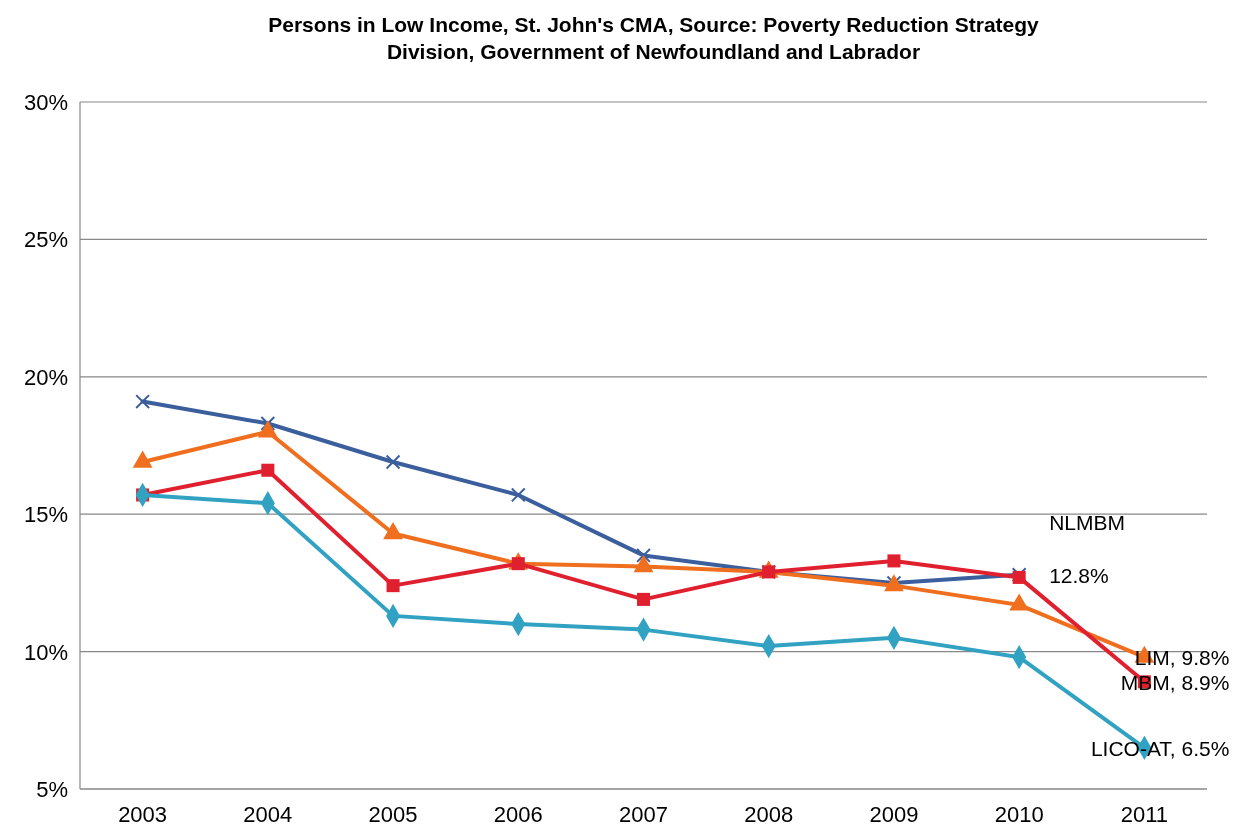 The height and width of the screenshot is (832, 1237). I want to click on chart-title: Persons in Low Income, St. John's CMA, Source: Poverty Reduction Strategy Division, Government of Newfoundland and Labrador, so click(654, 38).